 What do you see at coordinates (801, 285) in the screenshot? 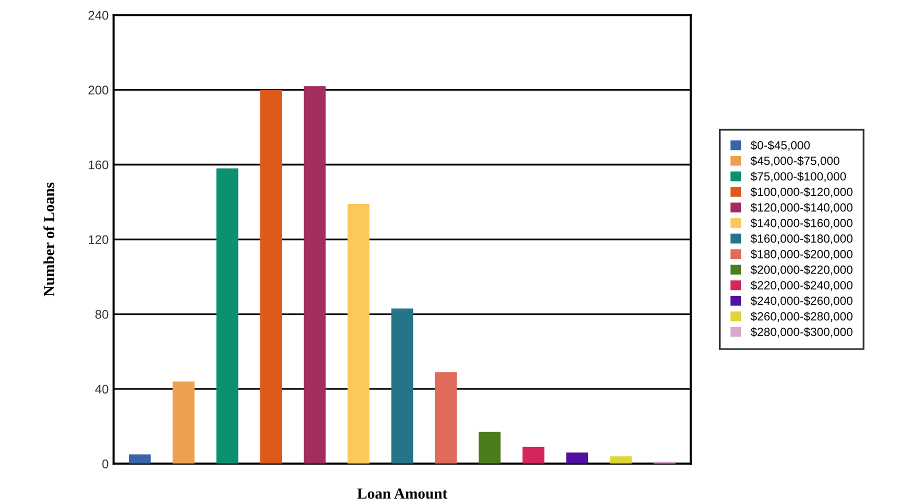
I see `legend-label: $220,000-$240,000` at bounding box center [801, 285].